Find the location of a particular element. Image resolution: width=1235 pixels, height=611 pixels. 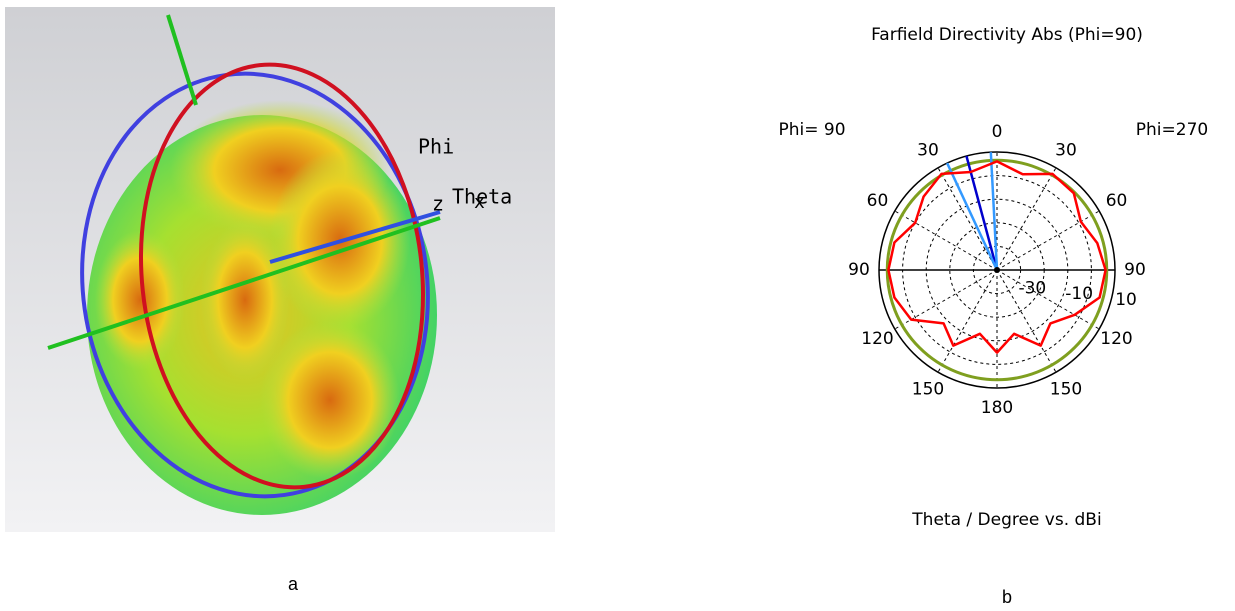

r-tick-label: -30 is located at coordinates (1032, 288).